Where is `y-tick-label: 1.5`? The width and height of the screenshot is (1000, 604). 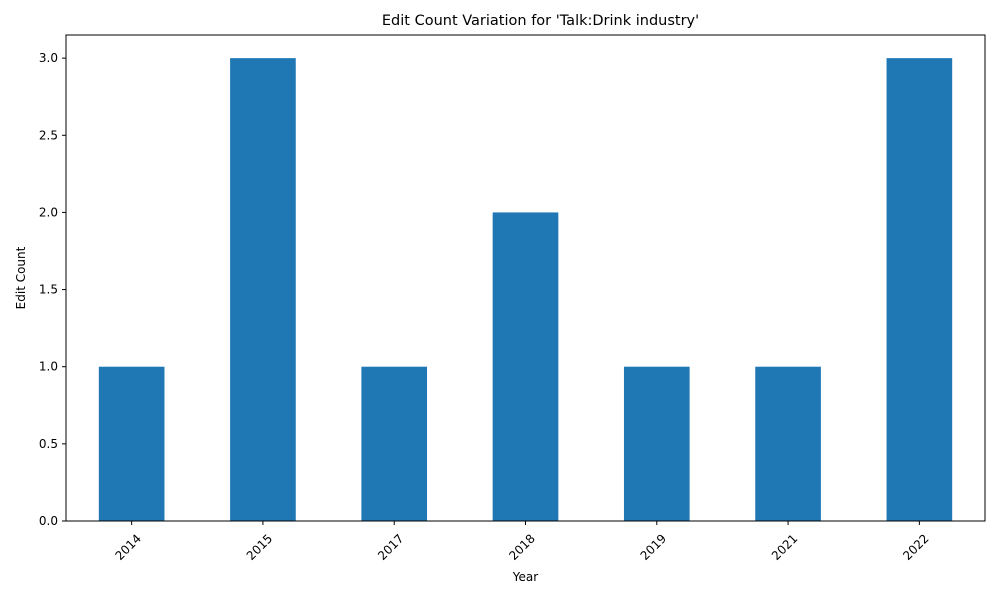 y-tick-label: 1.5 is located at coordinates (48, 290).